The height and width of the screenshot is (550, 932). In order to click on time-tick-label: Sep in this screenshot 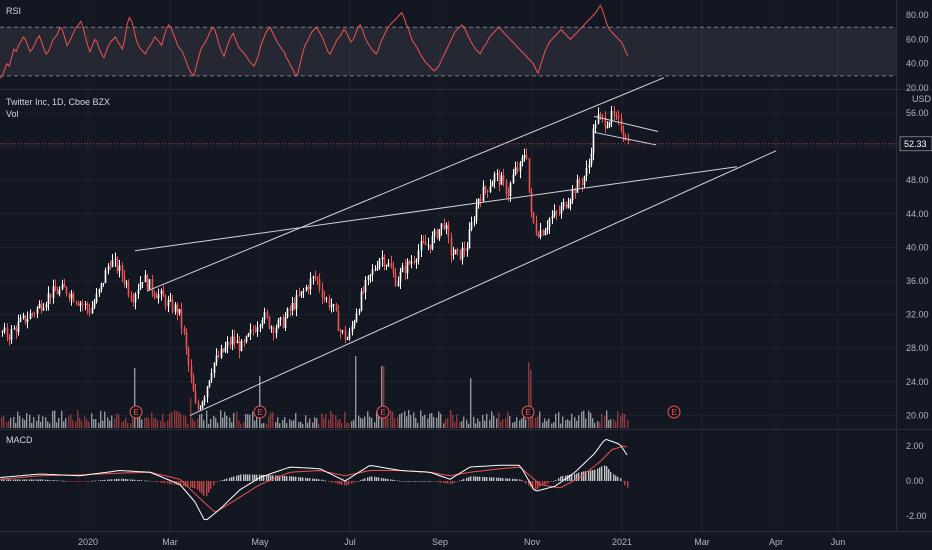, I will do `click(440, 542)`.